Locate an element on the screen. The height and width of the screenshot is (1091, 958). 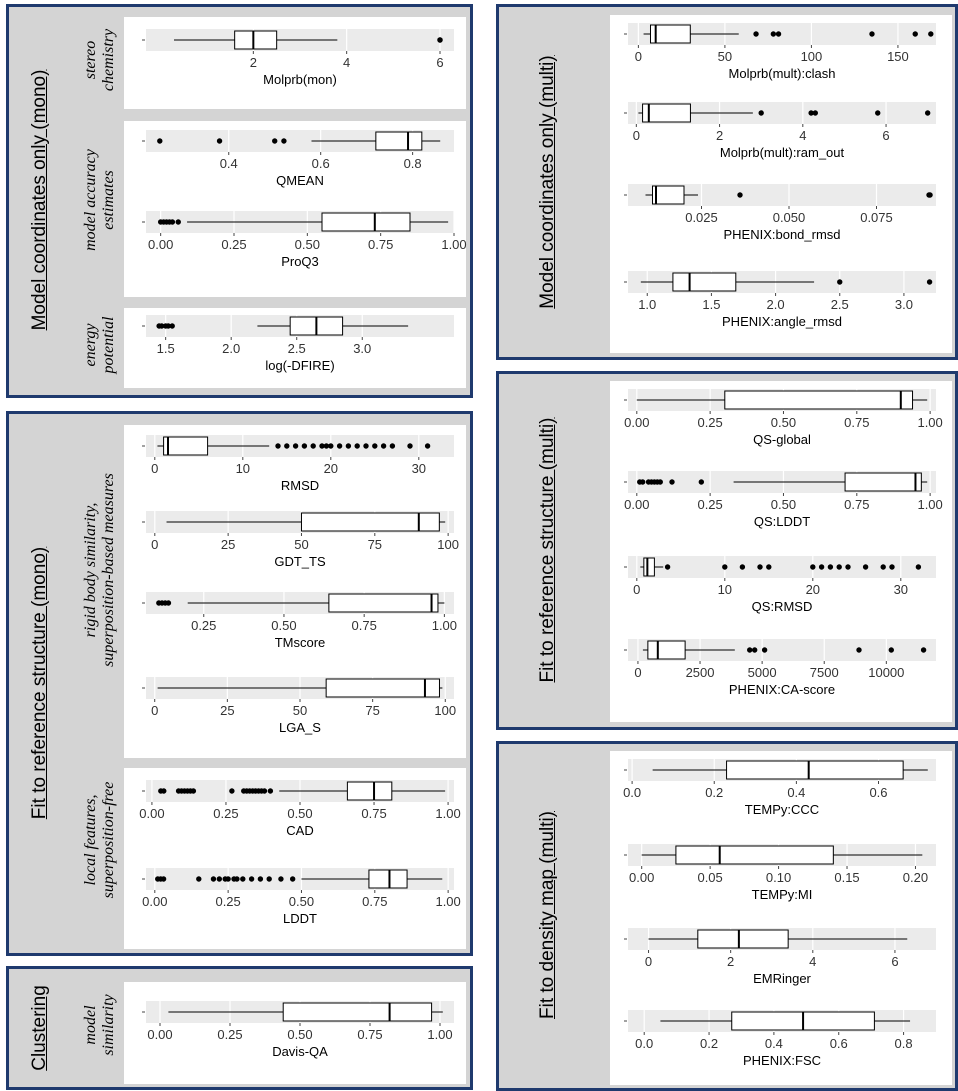
x-axis-title: ProQ3 is located at coordinates (300, 261).